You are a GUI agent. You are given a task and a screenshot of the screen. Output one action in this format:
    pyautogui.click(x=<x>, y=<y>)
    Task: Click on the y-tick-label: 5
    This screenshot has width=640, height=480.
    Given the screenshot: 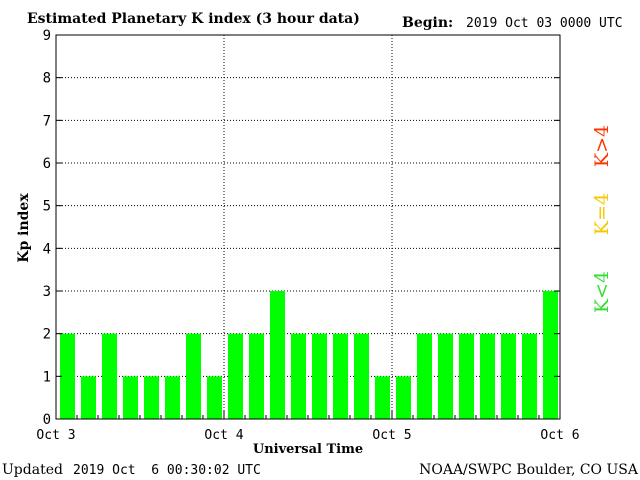 What is the action you would take?
    pyautogui.click(x=47, y=207)
    